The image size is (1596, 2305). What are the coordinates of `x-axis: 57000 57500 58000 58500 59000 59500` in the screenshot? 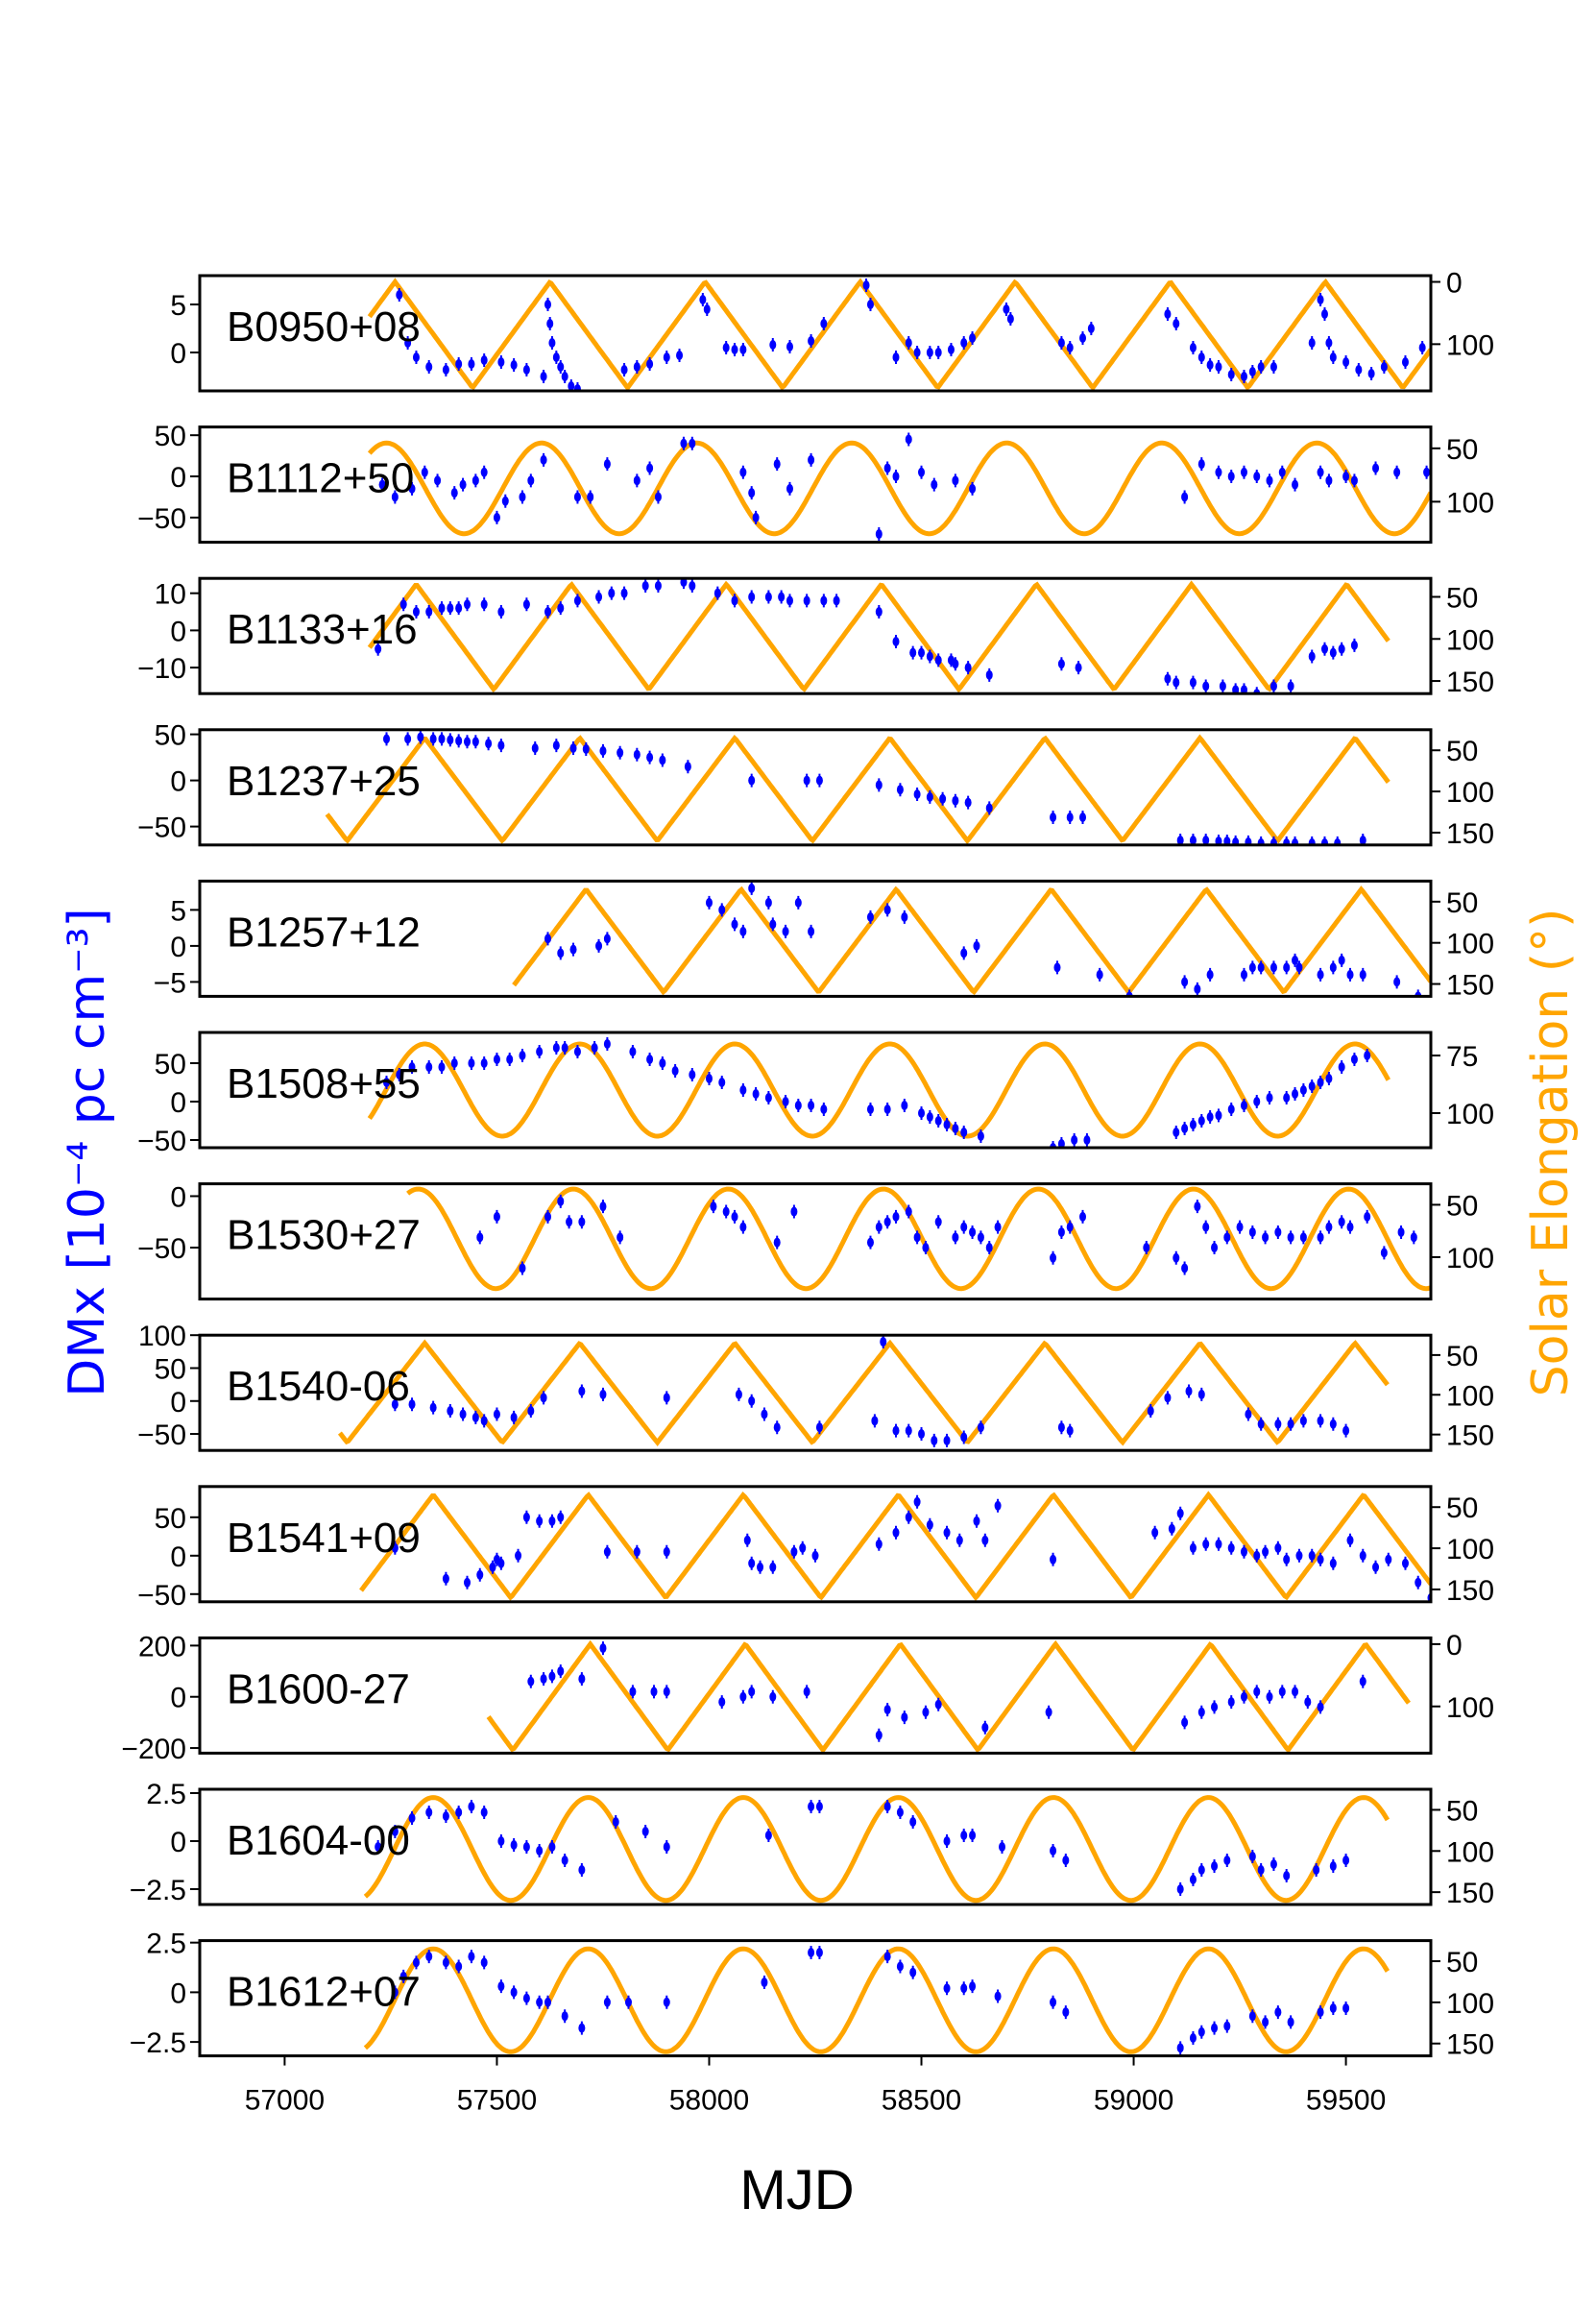 It's located at (815, 2086).